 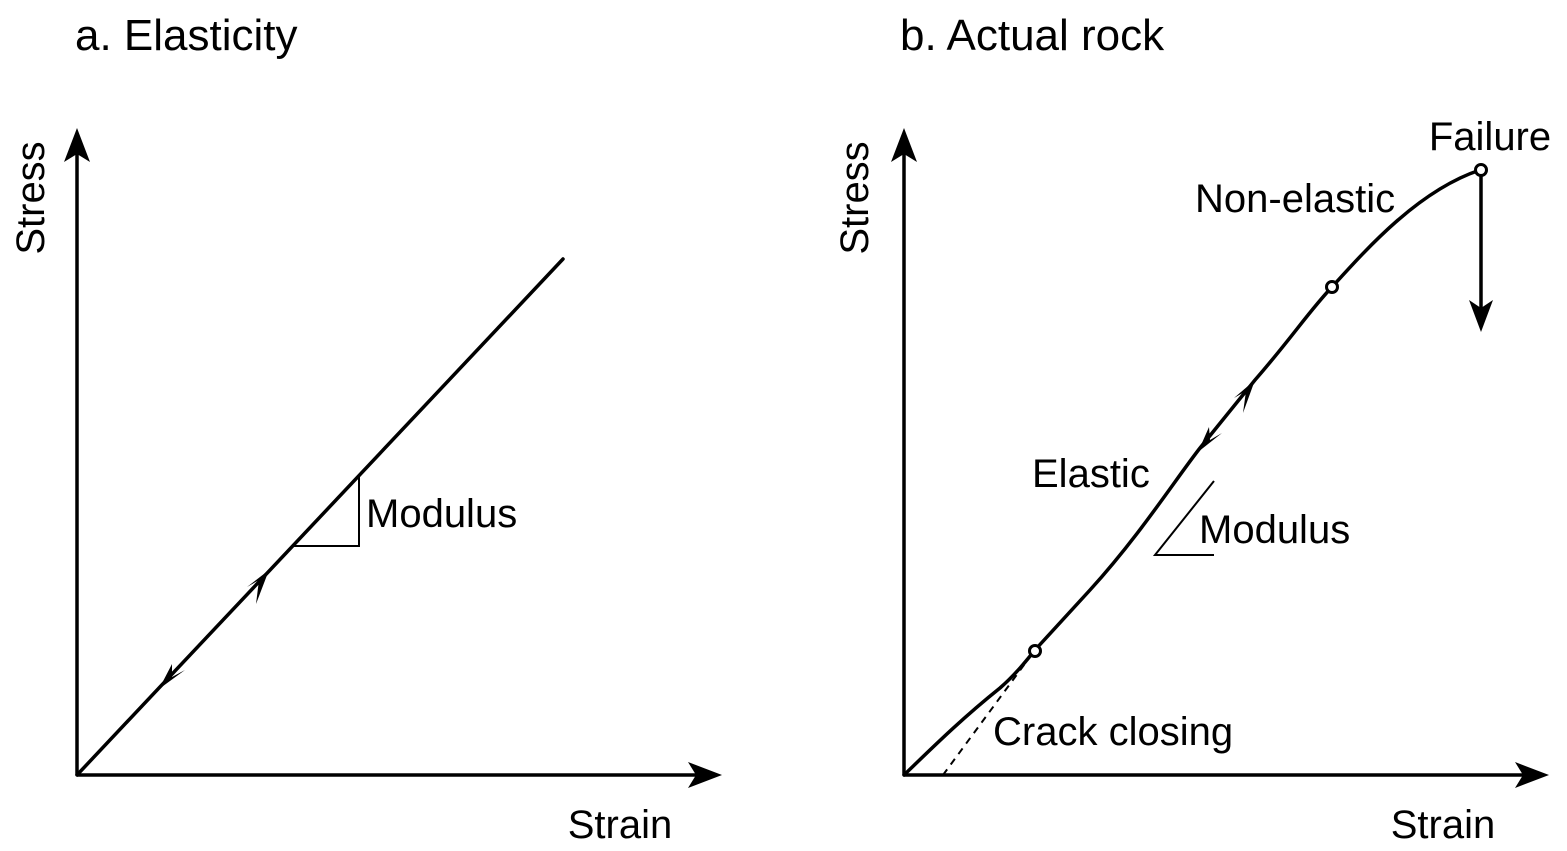 I want to click on panel-a-title: a. Elasticity, so click(x=186, y=35).